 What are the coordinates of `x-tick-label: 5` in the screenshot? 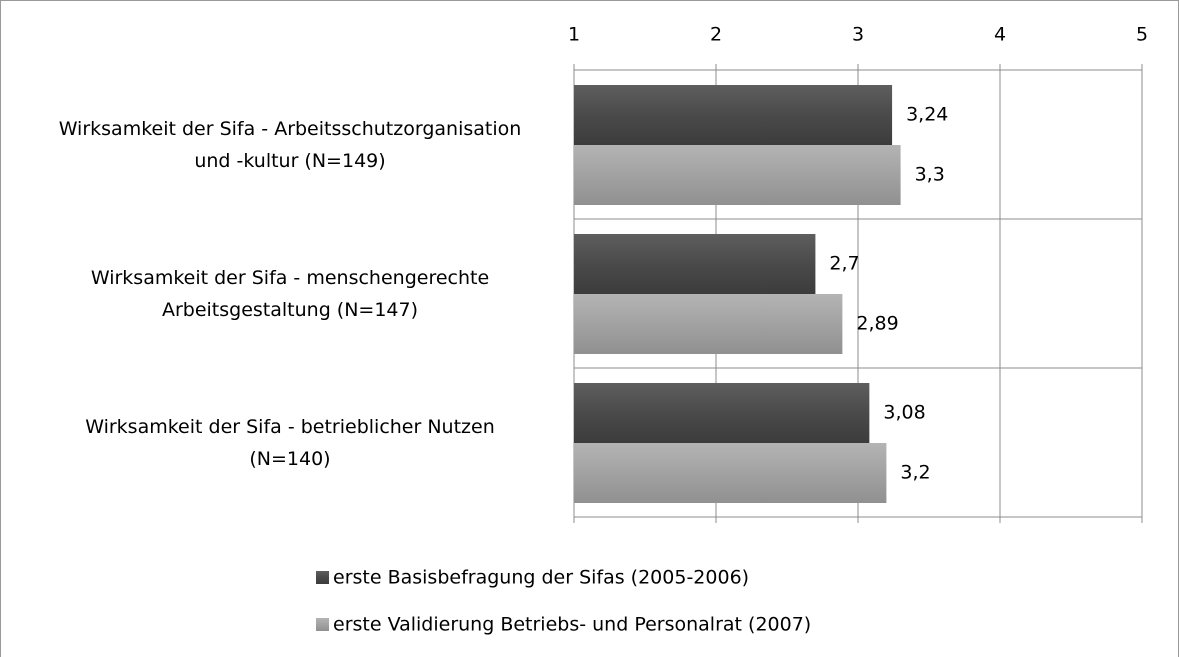 It's located at (1142, 35).